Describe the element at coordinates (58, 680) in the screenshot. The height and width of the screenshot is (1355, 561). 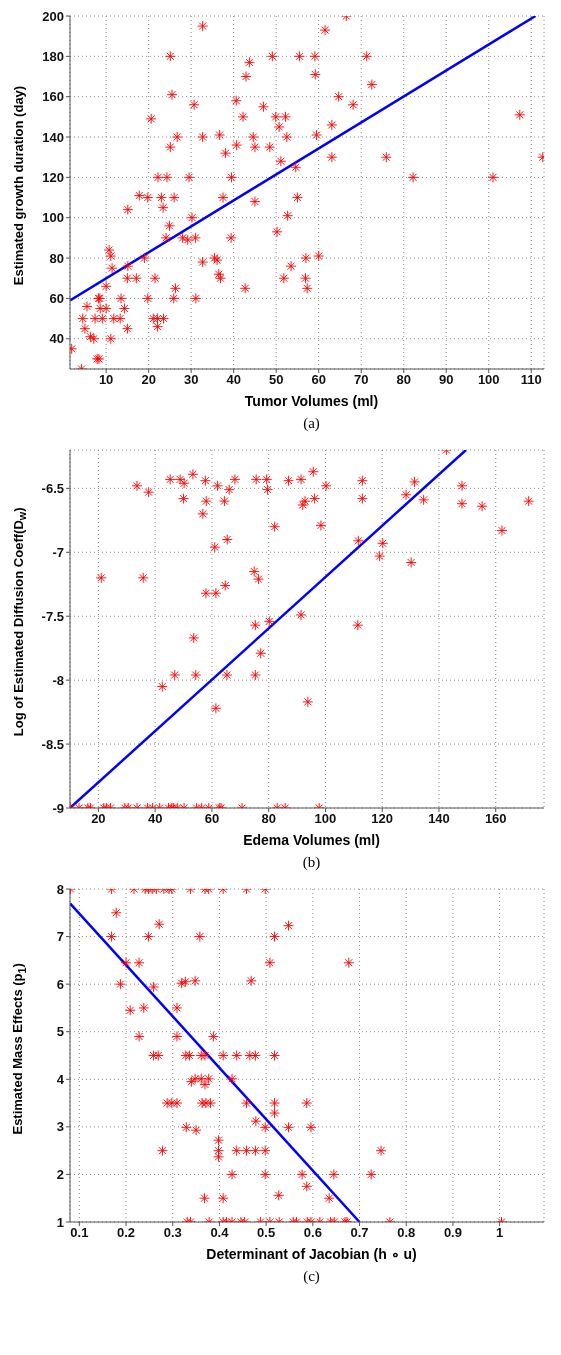
I see `y-tick-label: -8` at that location.